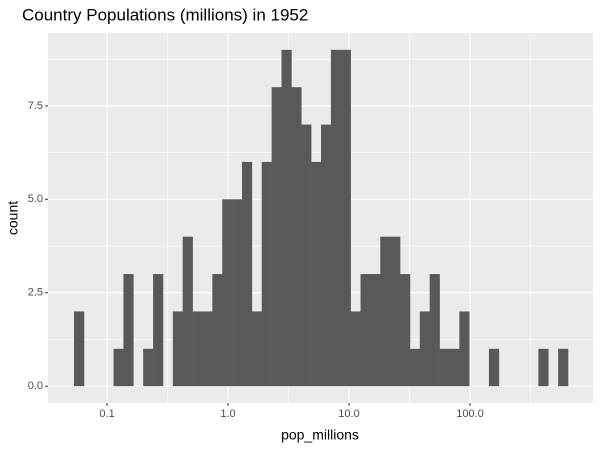  What do you see at coordinates (165, 14) in the screenshot?
I see `chart-title: Country Populations (millions) in 1952` at bounding box center [165, 14].